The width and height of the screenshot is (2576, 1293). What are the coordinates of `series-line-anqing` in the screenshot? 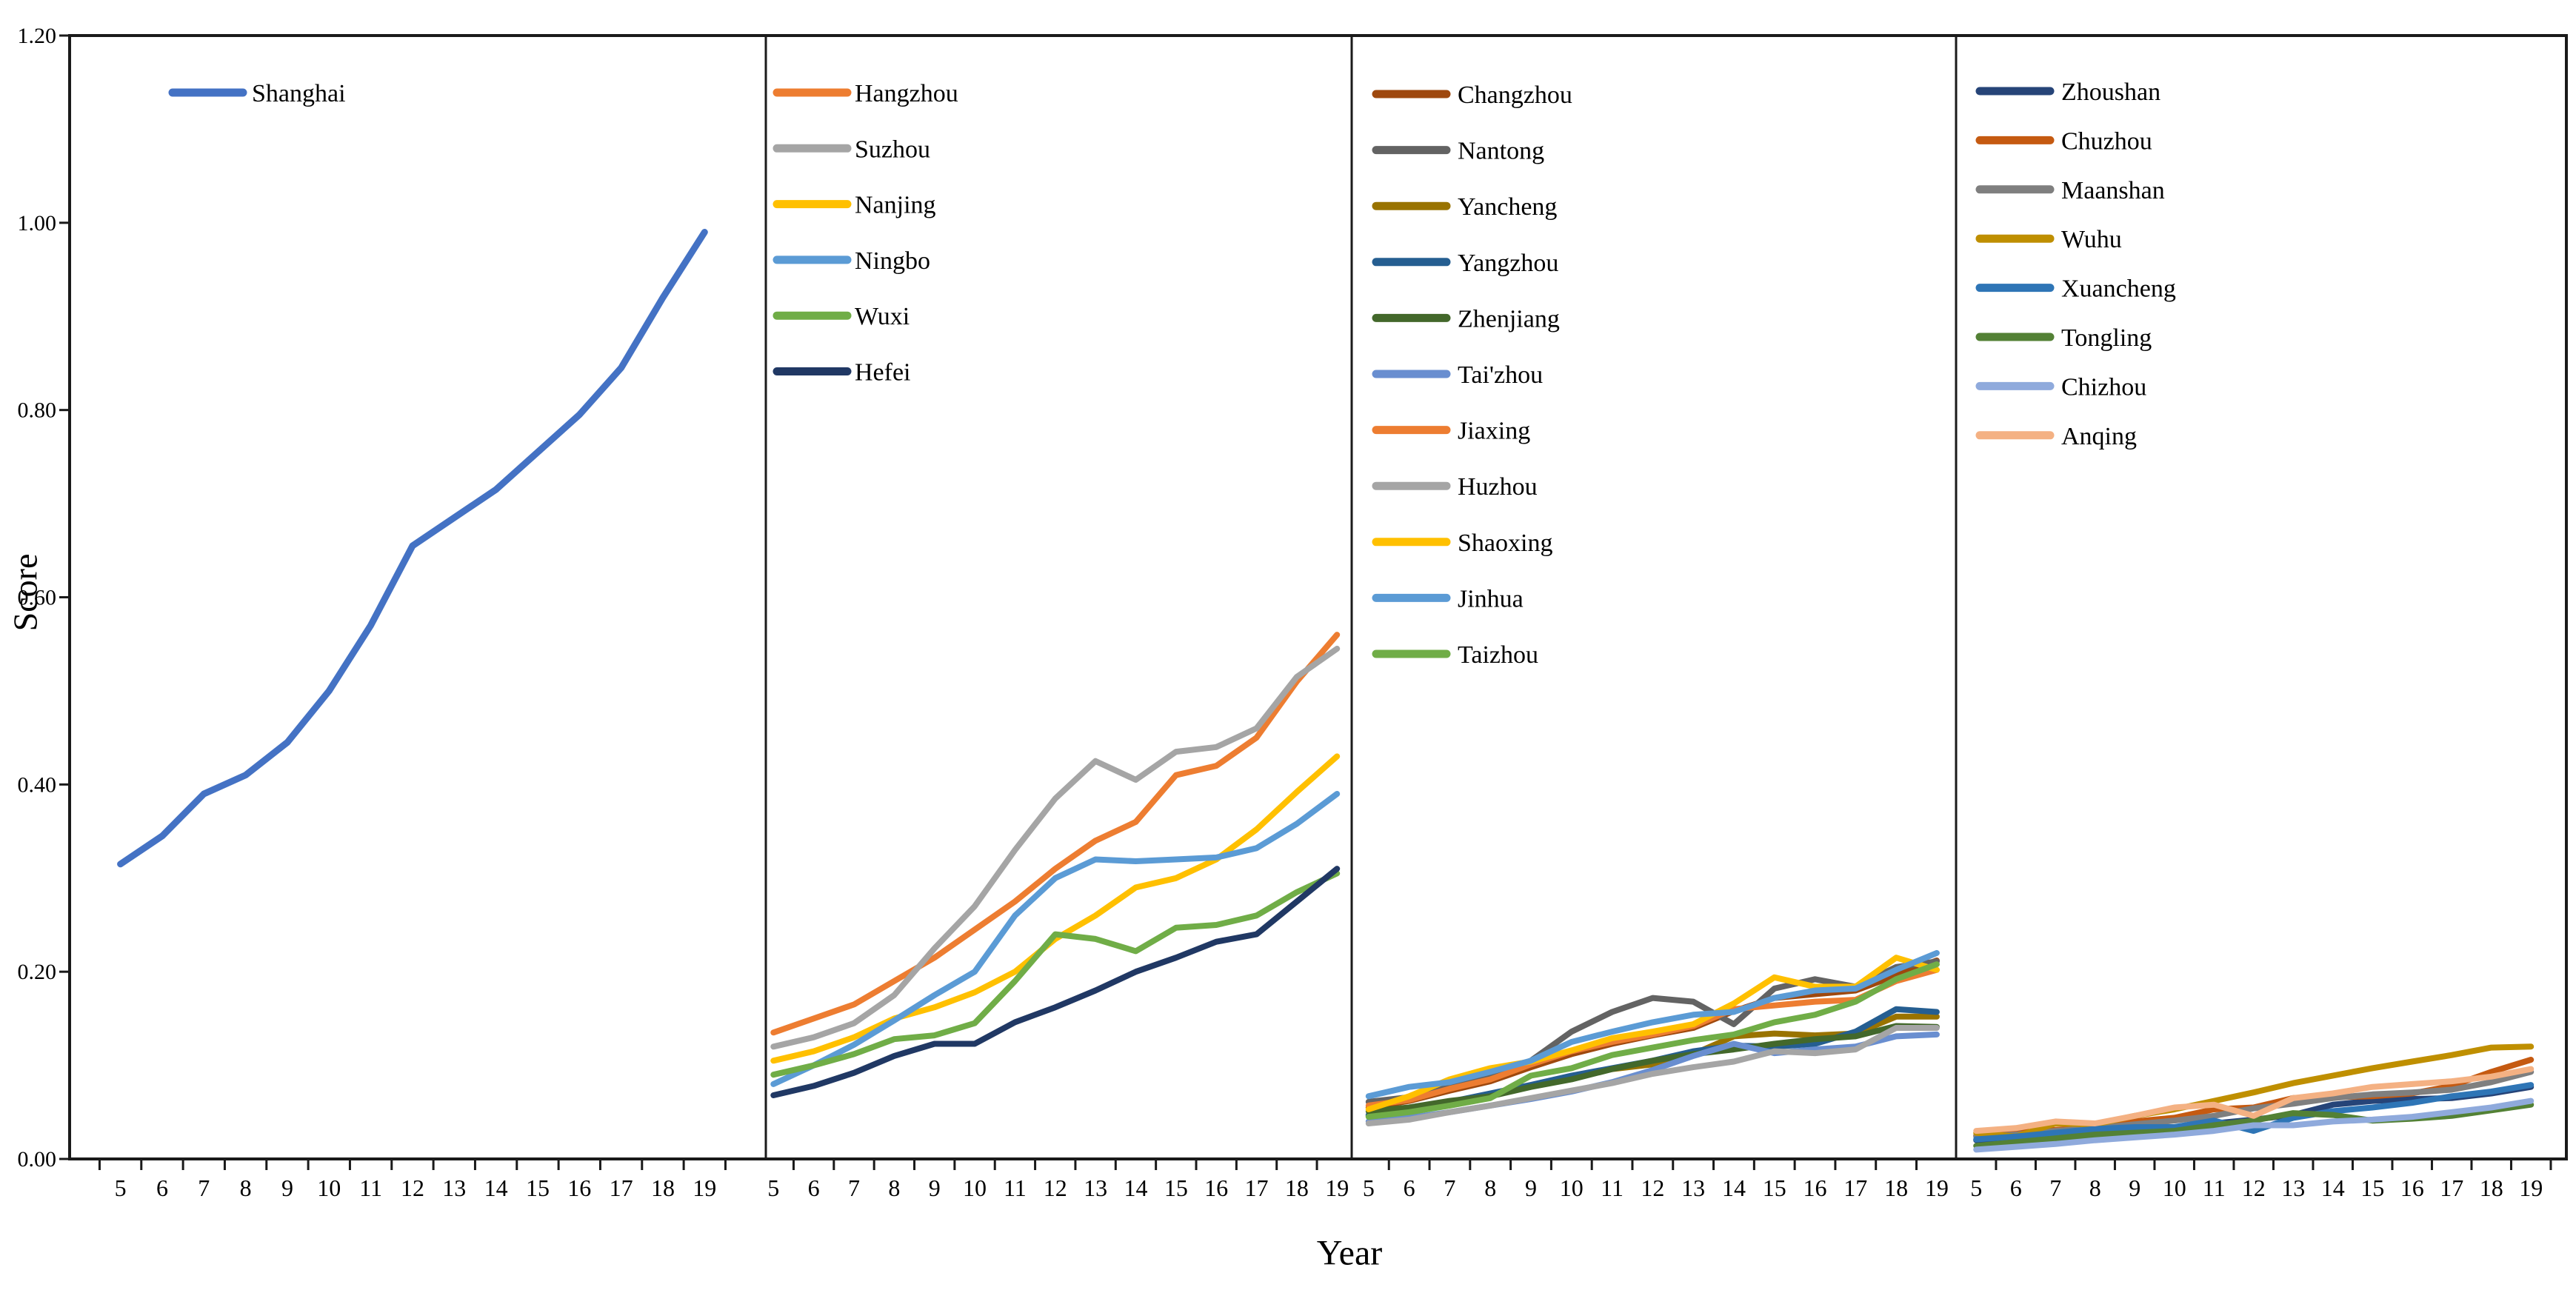 It's located at (2254, 1100).